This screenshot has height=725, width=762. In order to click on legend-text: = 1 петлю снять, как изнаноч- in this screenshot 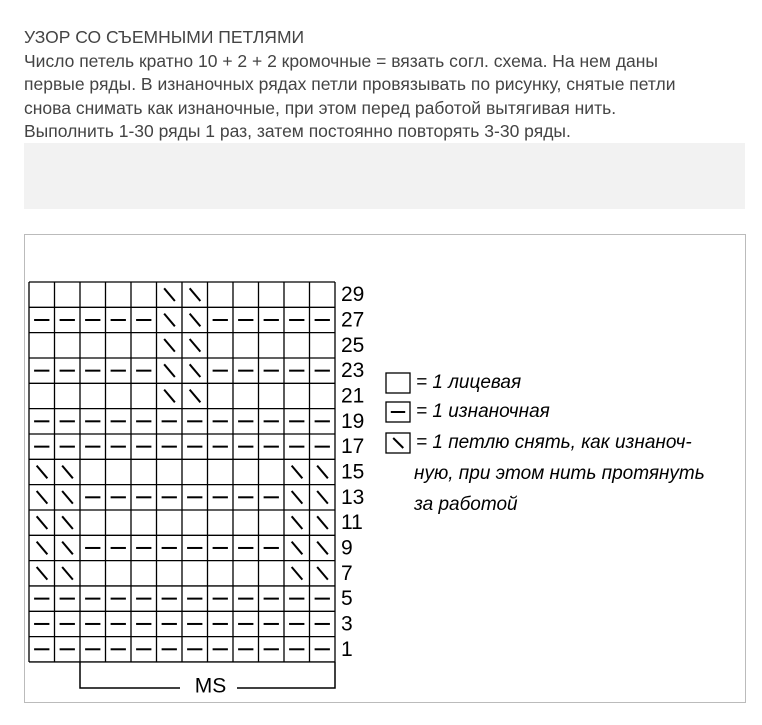, I will do `click(554, 442)`.